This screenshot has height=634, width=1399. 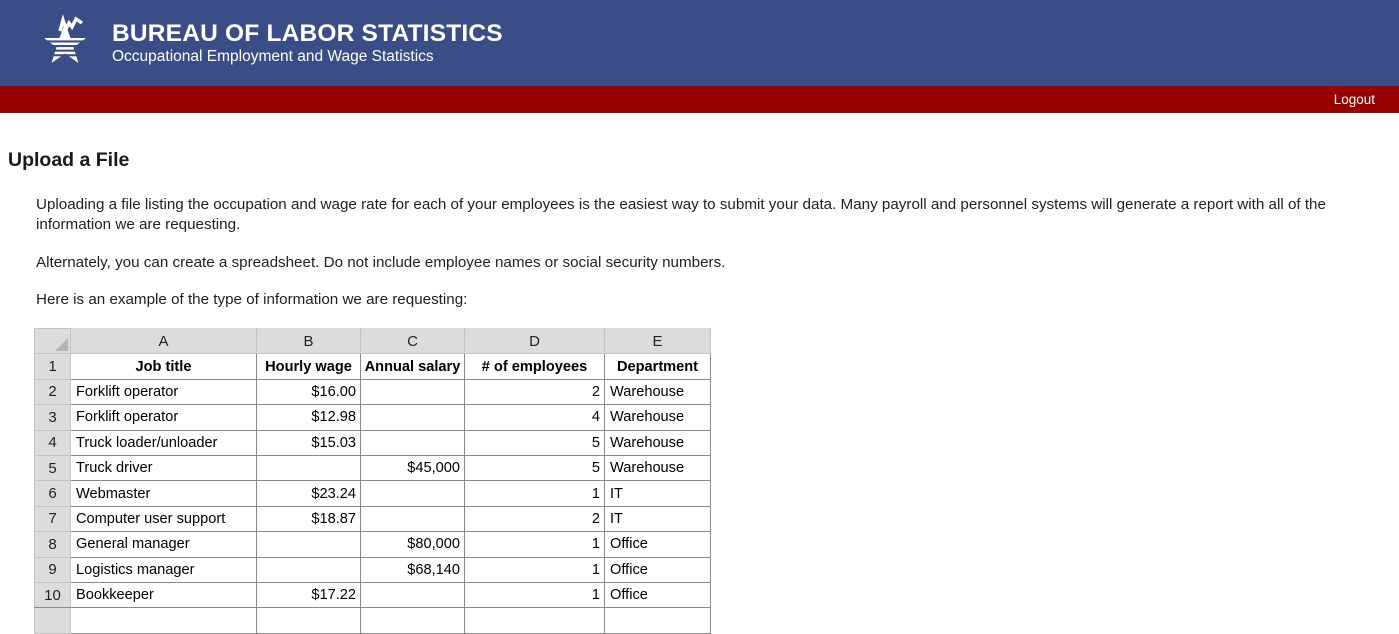 What do you see at coordinates (412, 366) in the screenshot?
I see `cell-c1-annual-salary: Annual salary` at bounding box center [412, 366].